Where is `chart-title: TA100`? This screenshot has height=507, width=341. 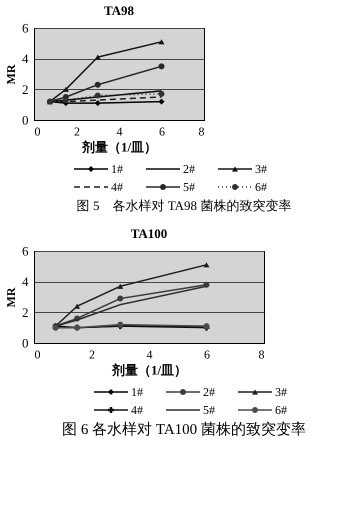 chart-title: TA100 is located at coordinates (149, 233).